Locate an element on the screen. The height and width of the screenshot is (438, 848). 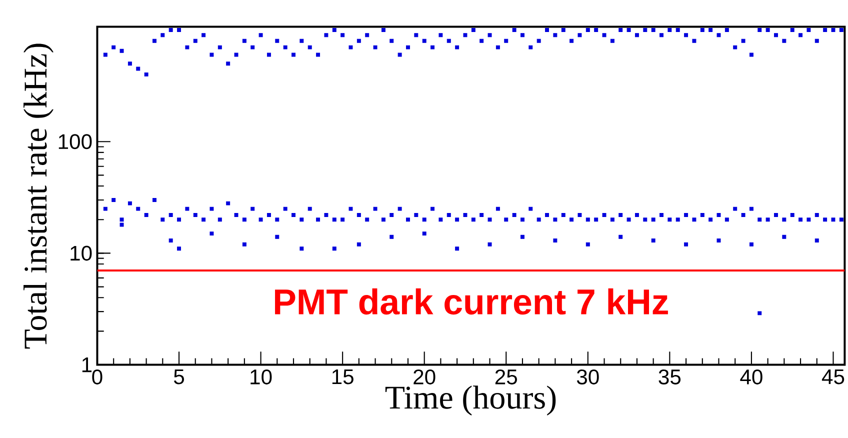
x-tick-label: 5 is located at coordinates (179, 376).